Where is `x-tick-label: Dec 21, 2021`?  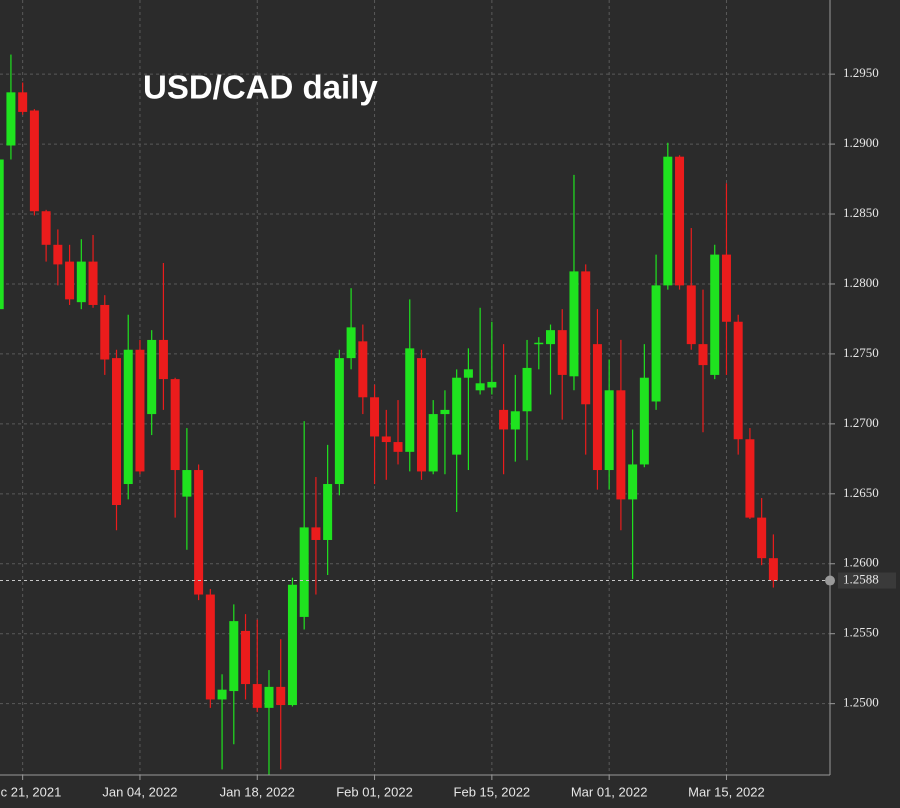
x-tick-label: Dec 21, 2021 is located at coordinates (30, 791).